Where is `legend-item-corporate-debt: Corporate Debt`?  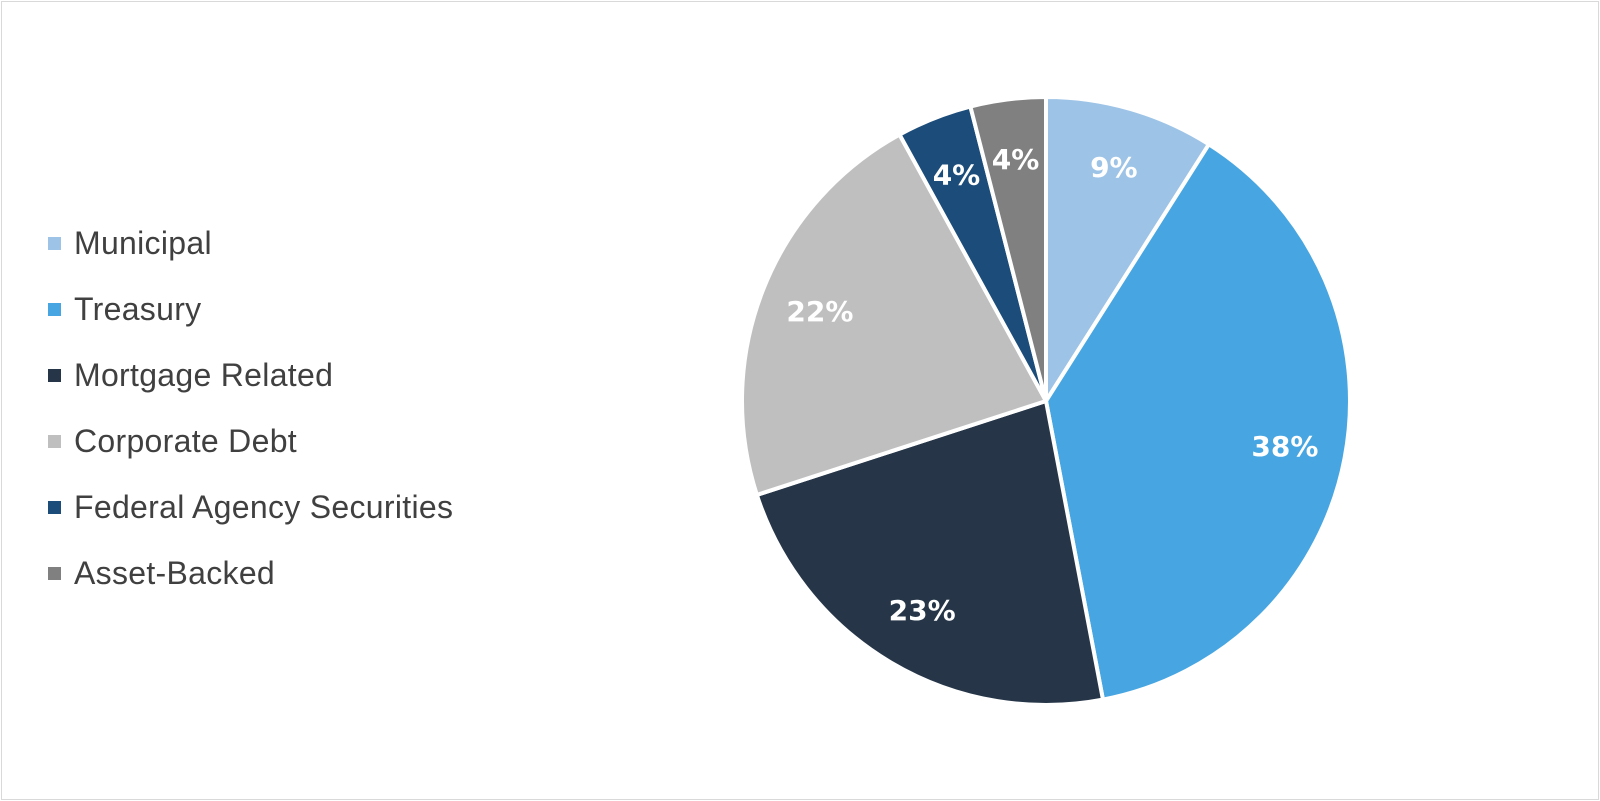
legend-item-corporate-debt: Corporate Debt is located at coordinates (250, 441).